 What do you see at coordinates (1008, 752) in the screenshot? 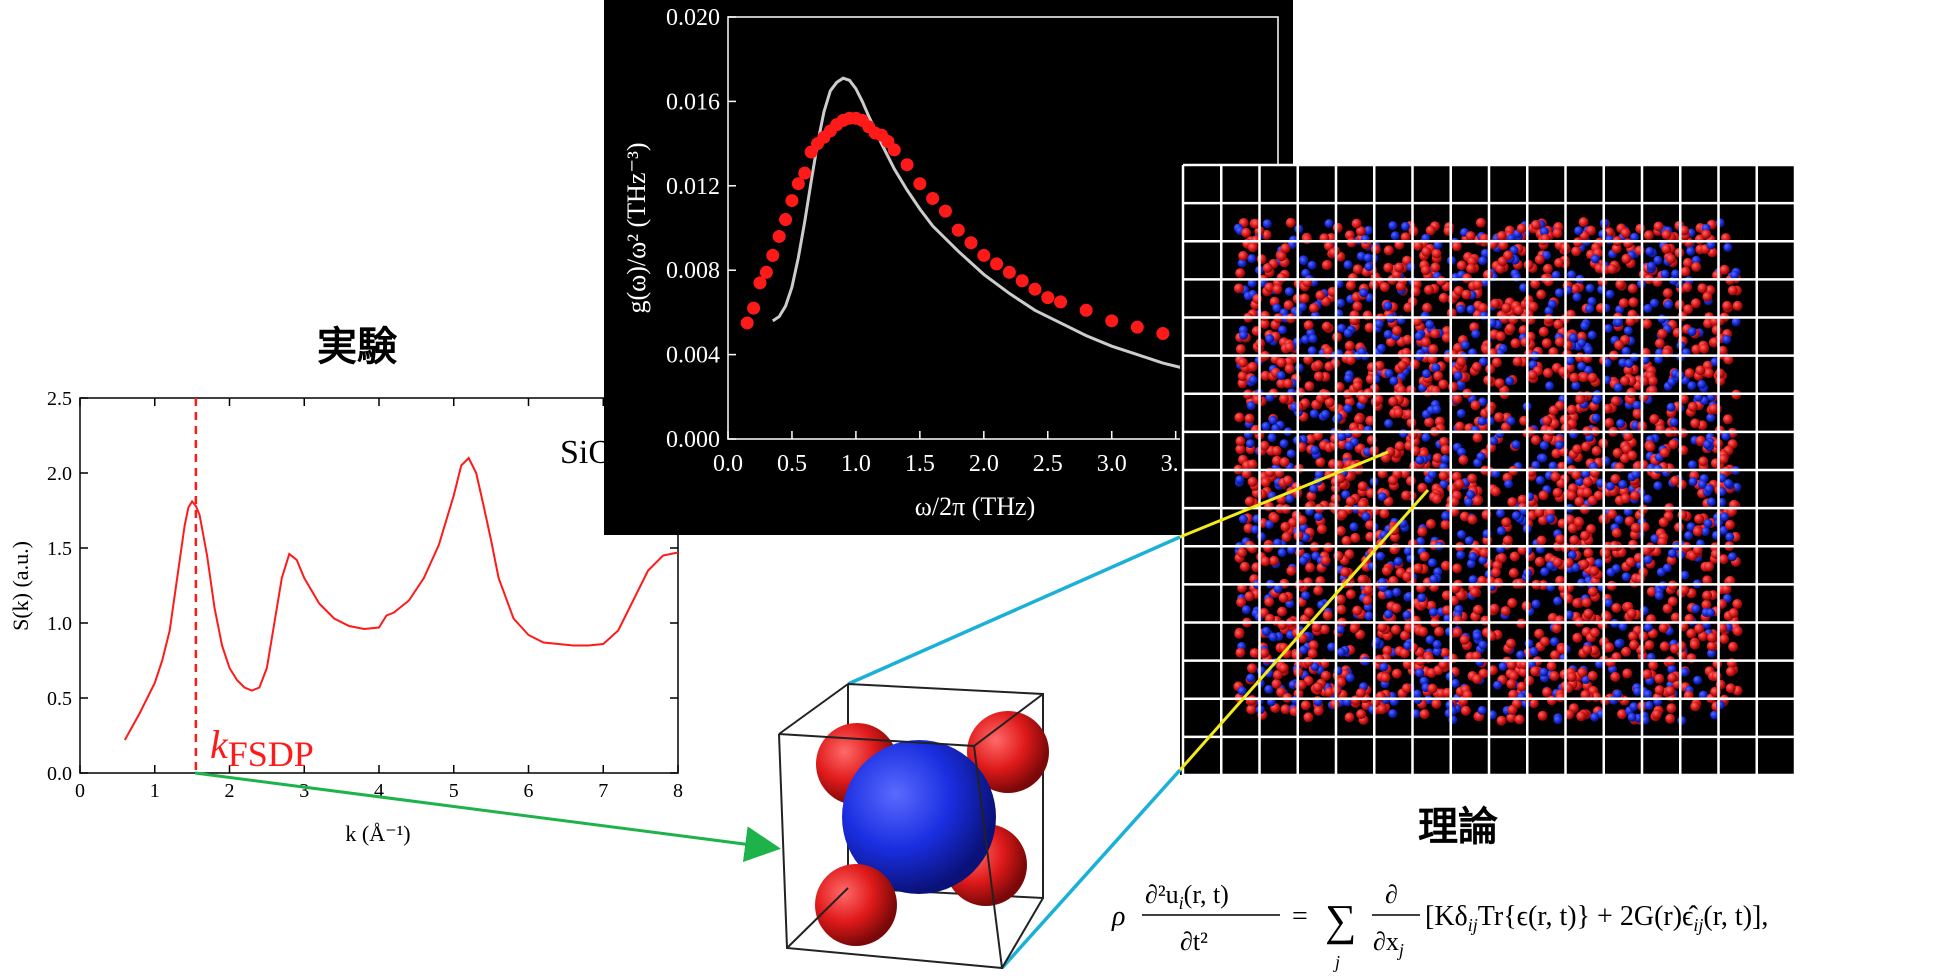
I see `oxygen-atom-top-right` at bounding box center [1008, 752].